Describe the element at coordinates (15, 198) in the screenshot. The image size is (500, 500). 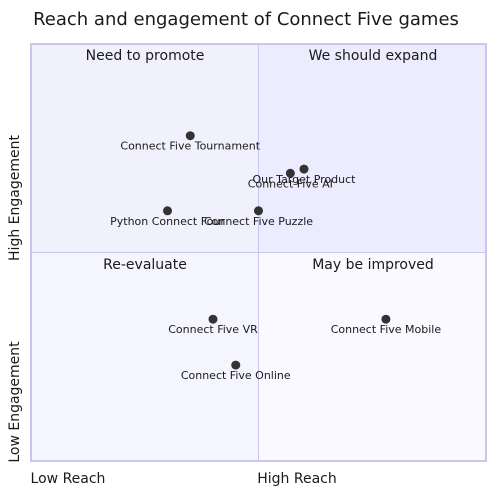
I see `y-axis-high-label: High Engagement` at that location.